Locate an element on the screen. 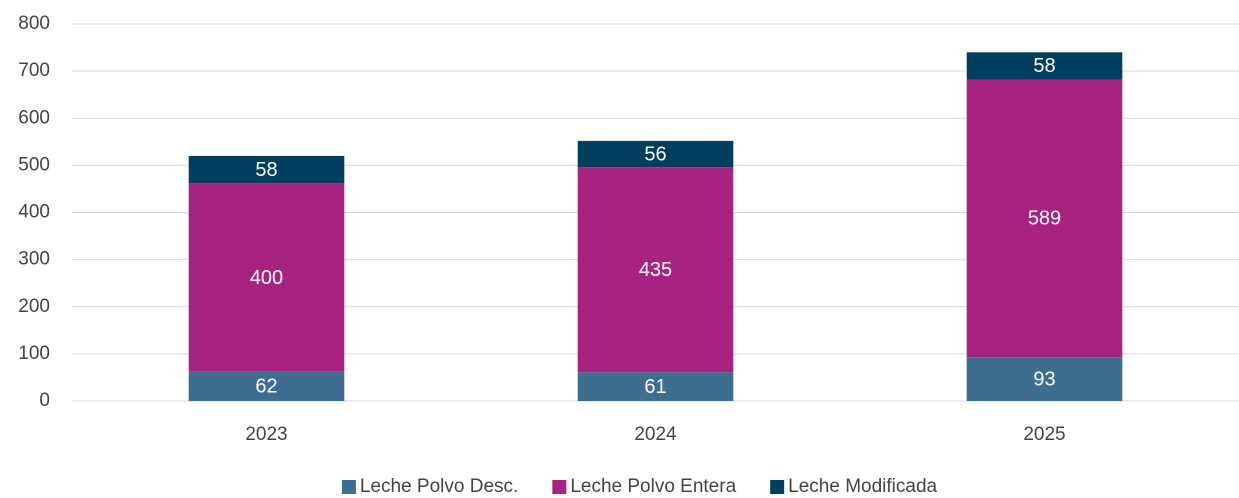  data-label: 589 is located at coordinates (1044, 219).